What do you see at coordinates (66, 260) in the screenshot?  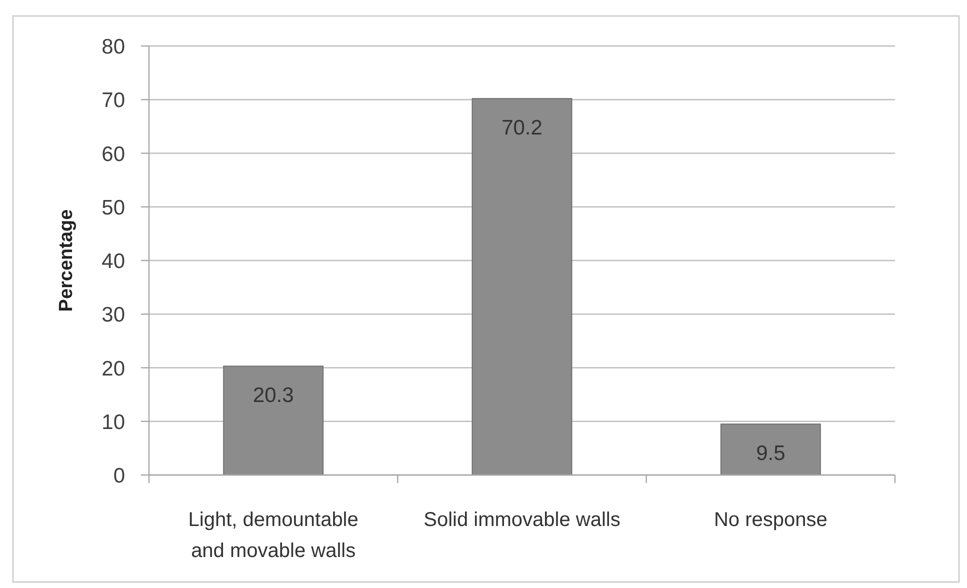 I see `y-axis-title: Percentage` at bounding box center [66, 260].